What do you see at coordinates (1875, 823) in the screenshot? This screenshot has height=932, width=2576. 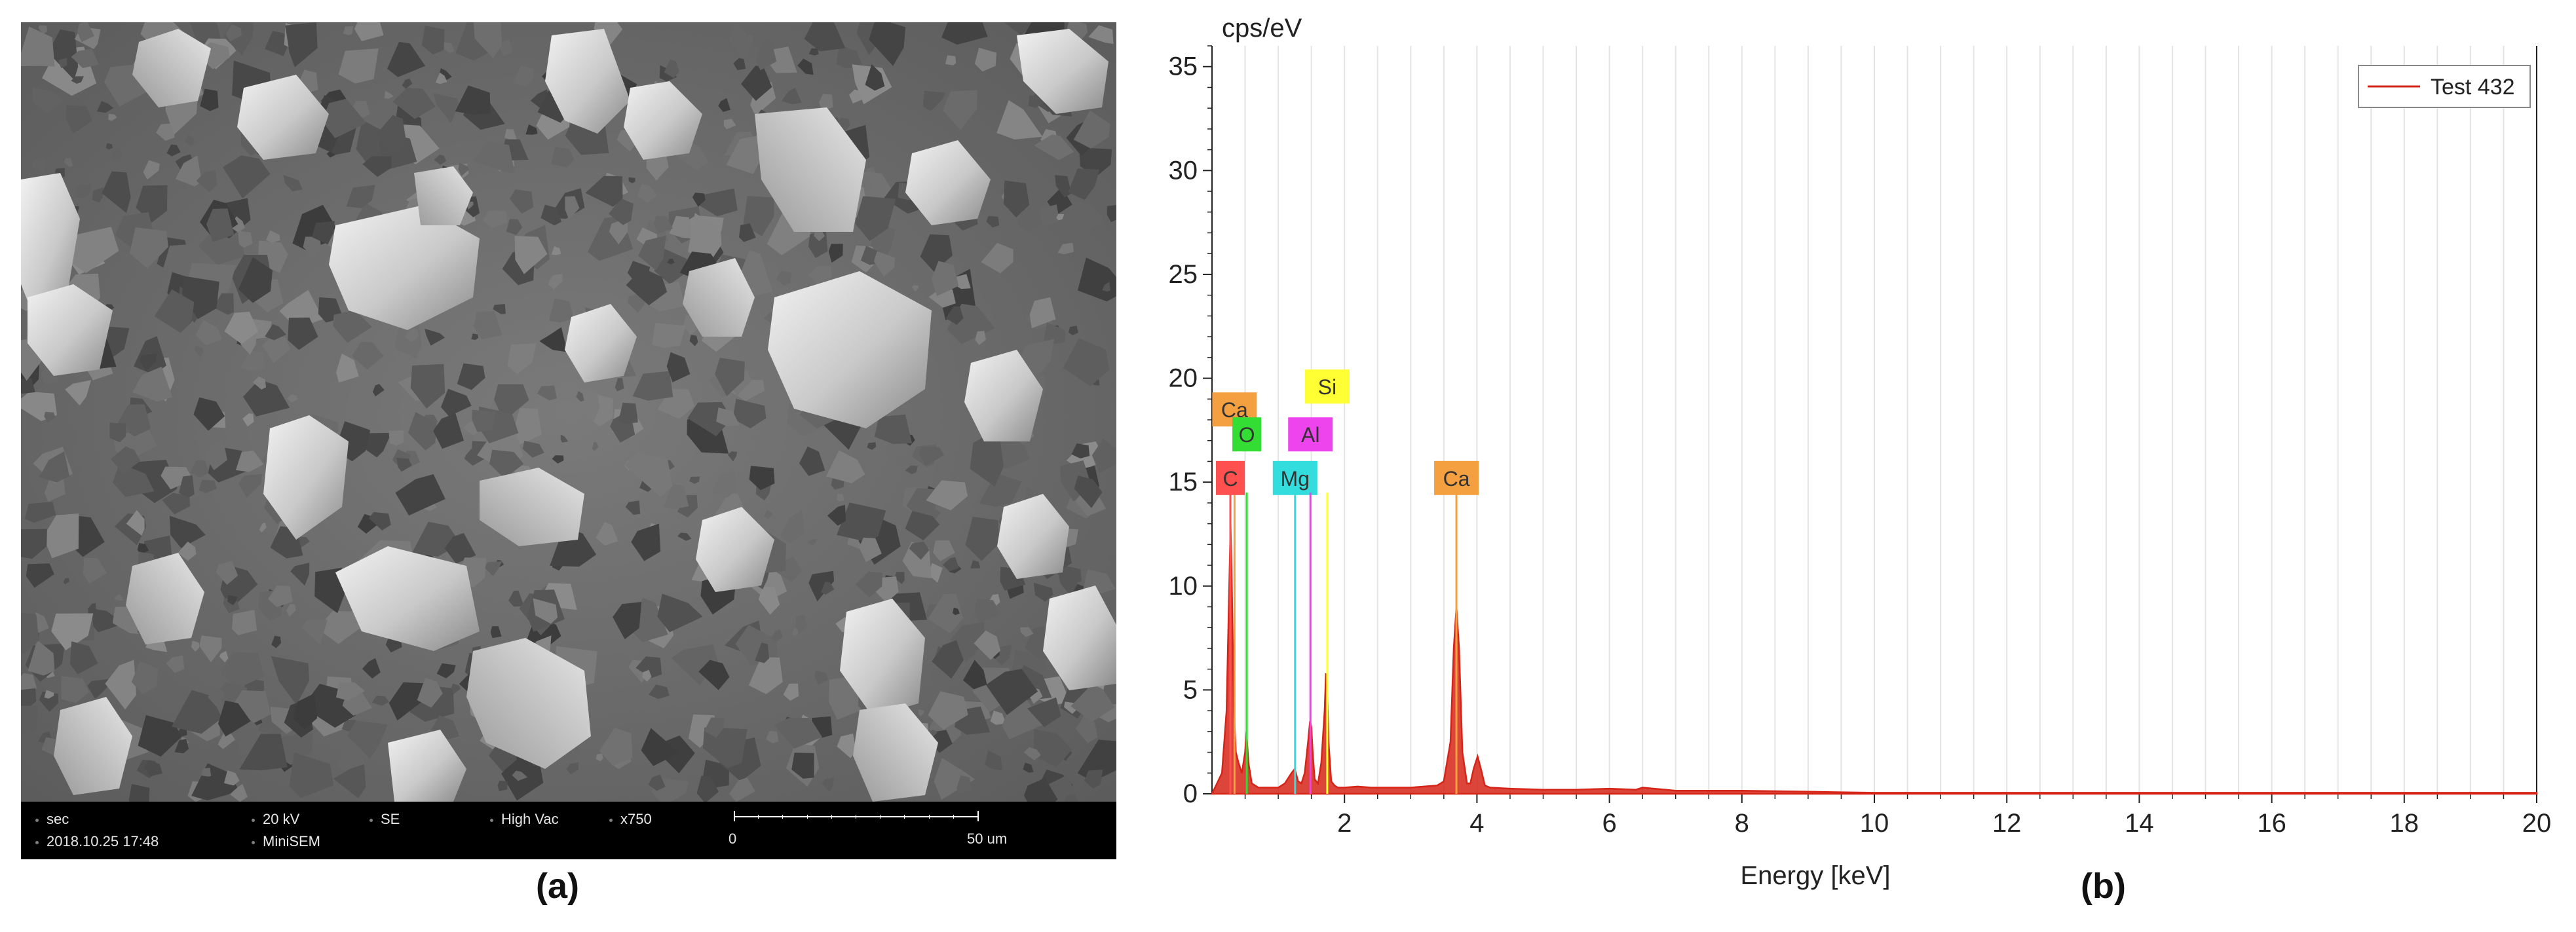 I see `x-tick-label: 10` at bounding box center [1875, 823].